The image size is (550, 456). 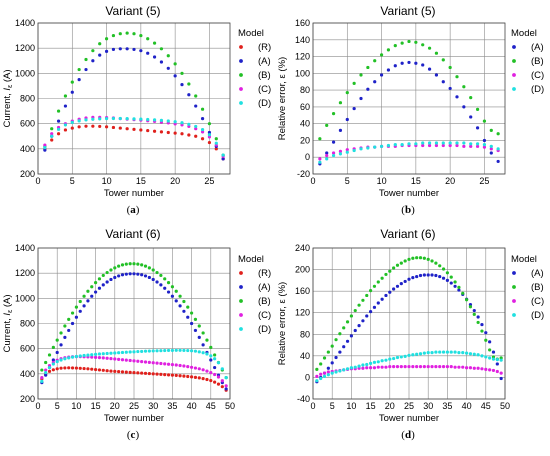 I want to click on x-tick-label: 35, so click(x=172, y=406).